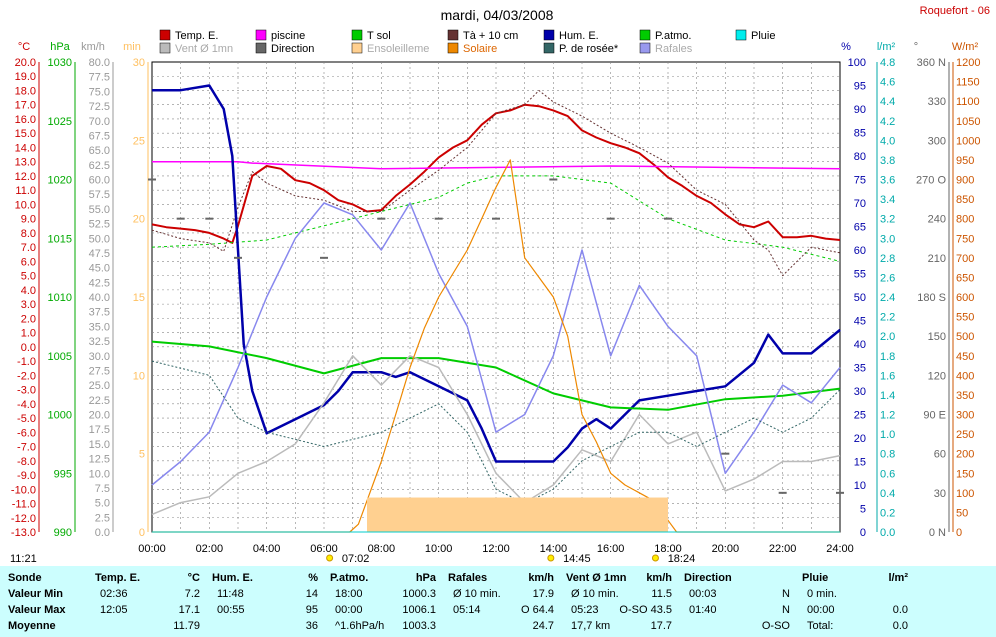 This screenshot has width=996, height=637. Describe the element at coordinates (232, 578) in the screenshot. I see `stats-header-label: Hum. E.` at that location.